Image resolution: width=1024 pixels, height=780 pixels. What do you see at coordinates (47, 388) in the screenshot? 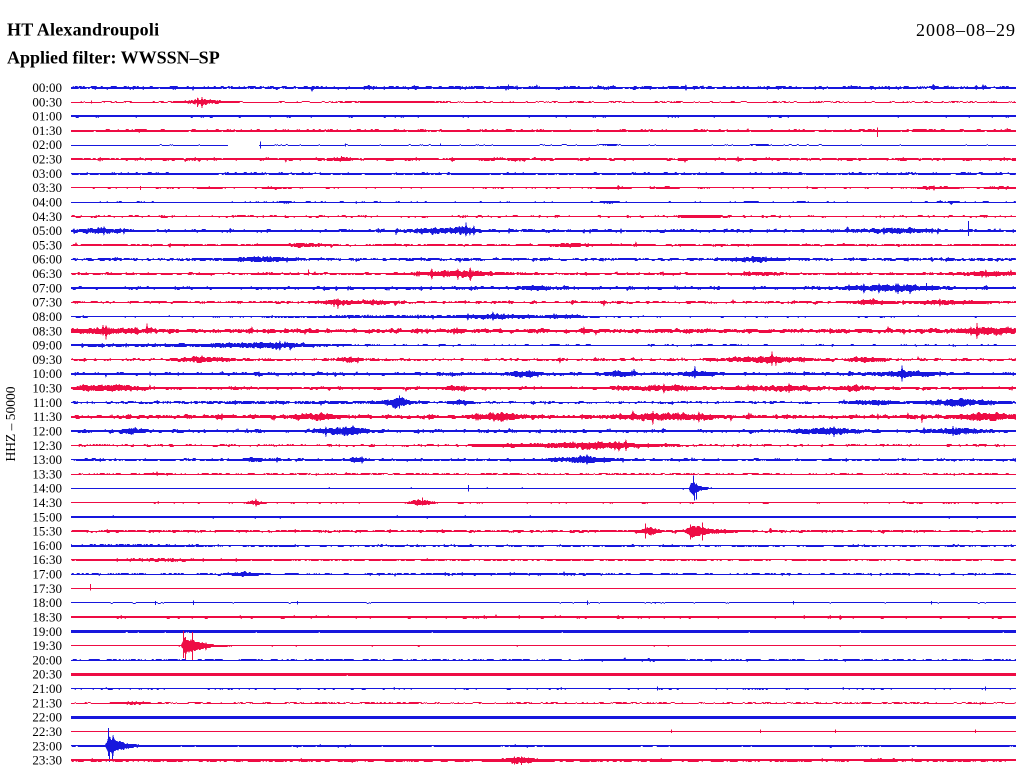
I see `svg-text: 10:30` at bounding box center [47, 388].